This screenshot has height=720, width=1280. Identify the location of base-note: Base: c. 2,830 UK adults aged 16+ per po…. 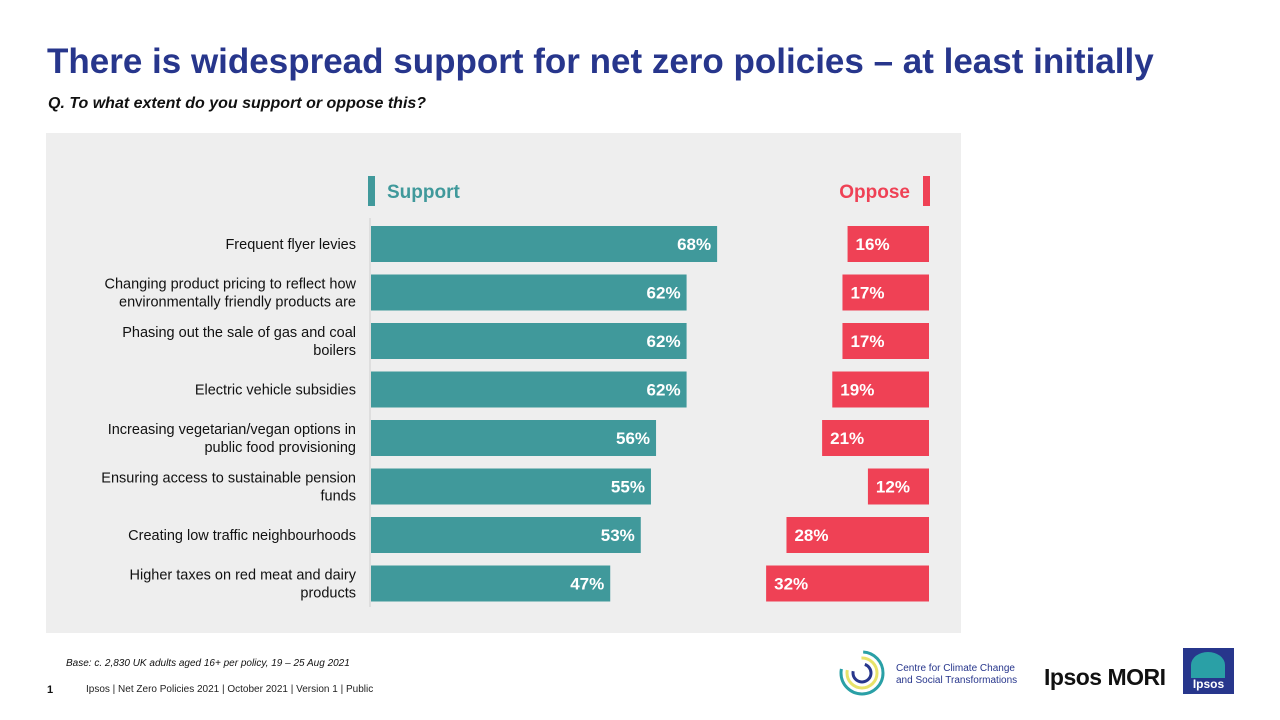
(208, 663).